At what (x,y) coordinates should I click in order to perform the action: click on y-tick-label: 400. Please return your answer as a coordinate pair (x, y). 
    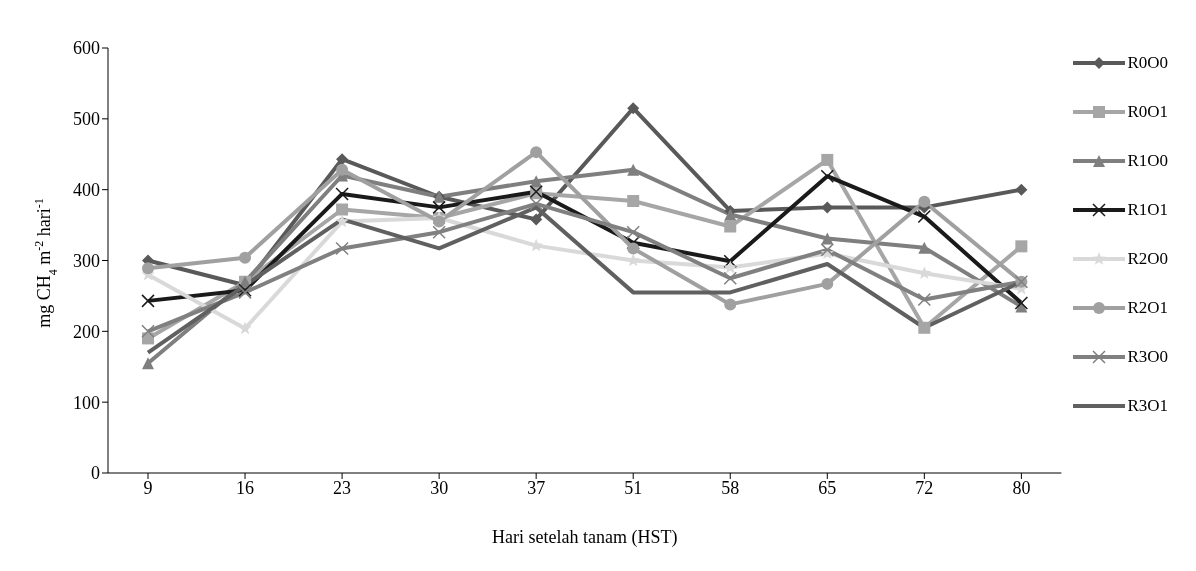
    Looking at the image, I should click on (86, 190).